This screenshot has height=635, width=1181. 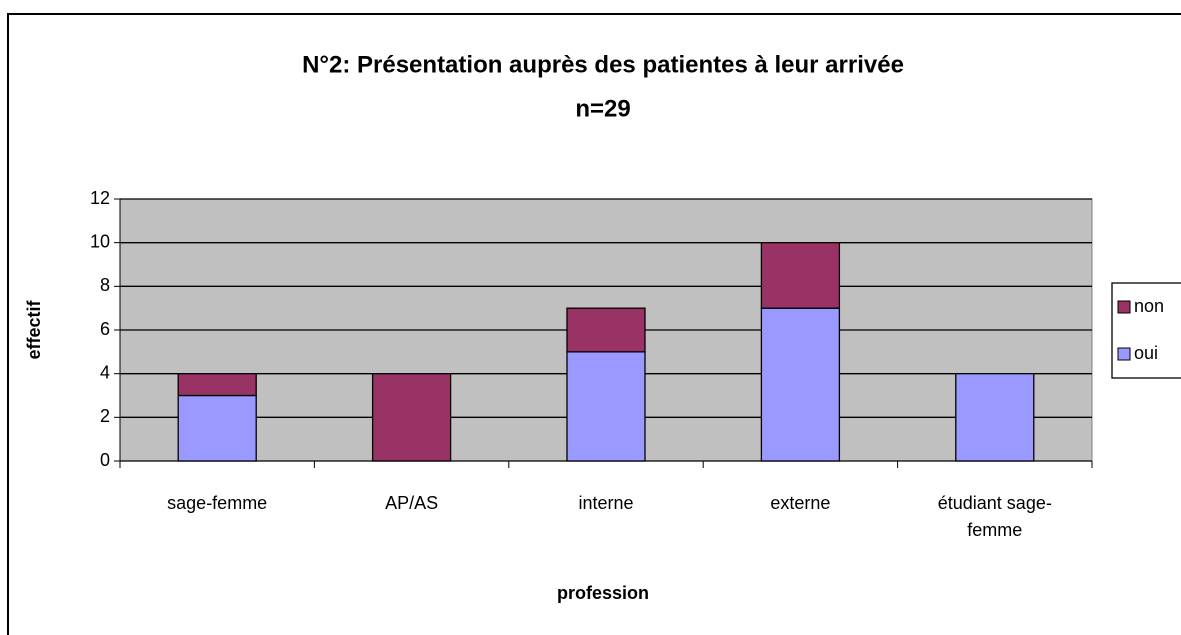 I want to click on x-tick-label: externe, so click(x=800, y=503).